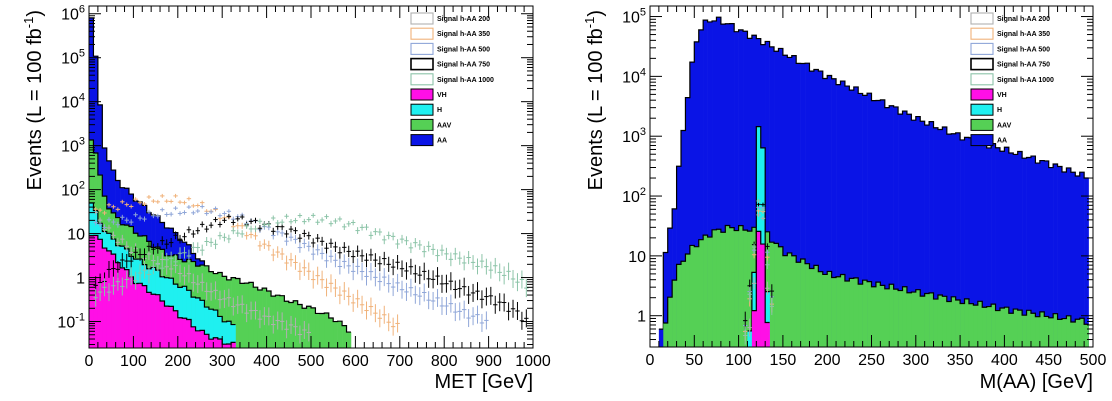  What do you see at coordinates (1023, 19) in the screenshot?
I see `maa-legend-label: Signal h-AA 200` at bounding box center [1023, 19].